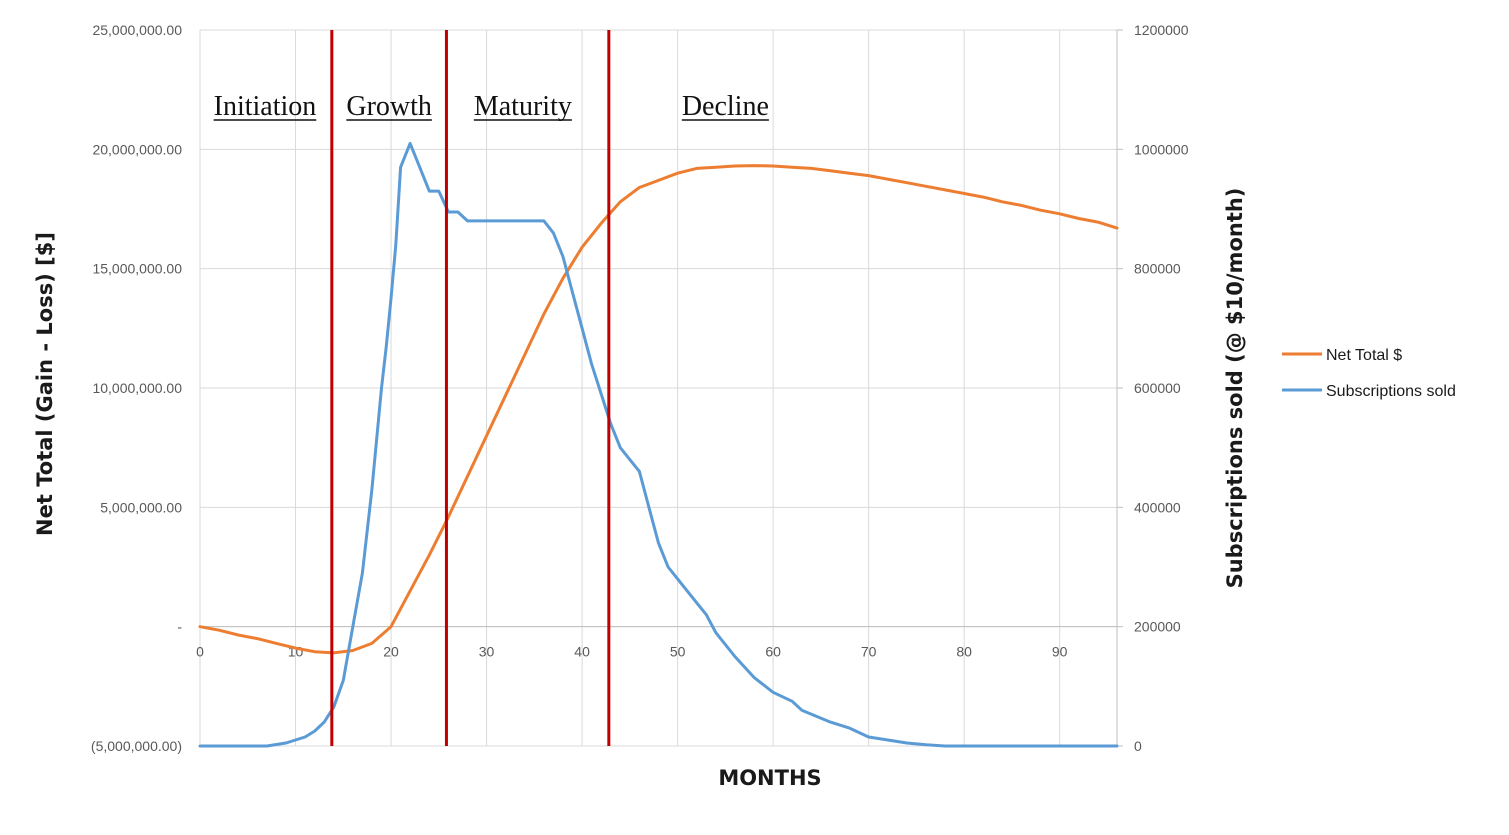 The image size is (1509, 835). Describe the element at coordinates (1161, 30) in the screenshot. I see `right-tick-label: 1200000` at that location.